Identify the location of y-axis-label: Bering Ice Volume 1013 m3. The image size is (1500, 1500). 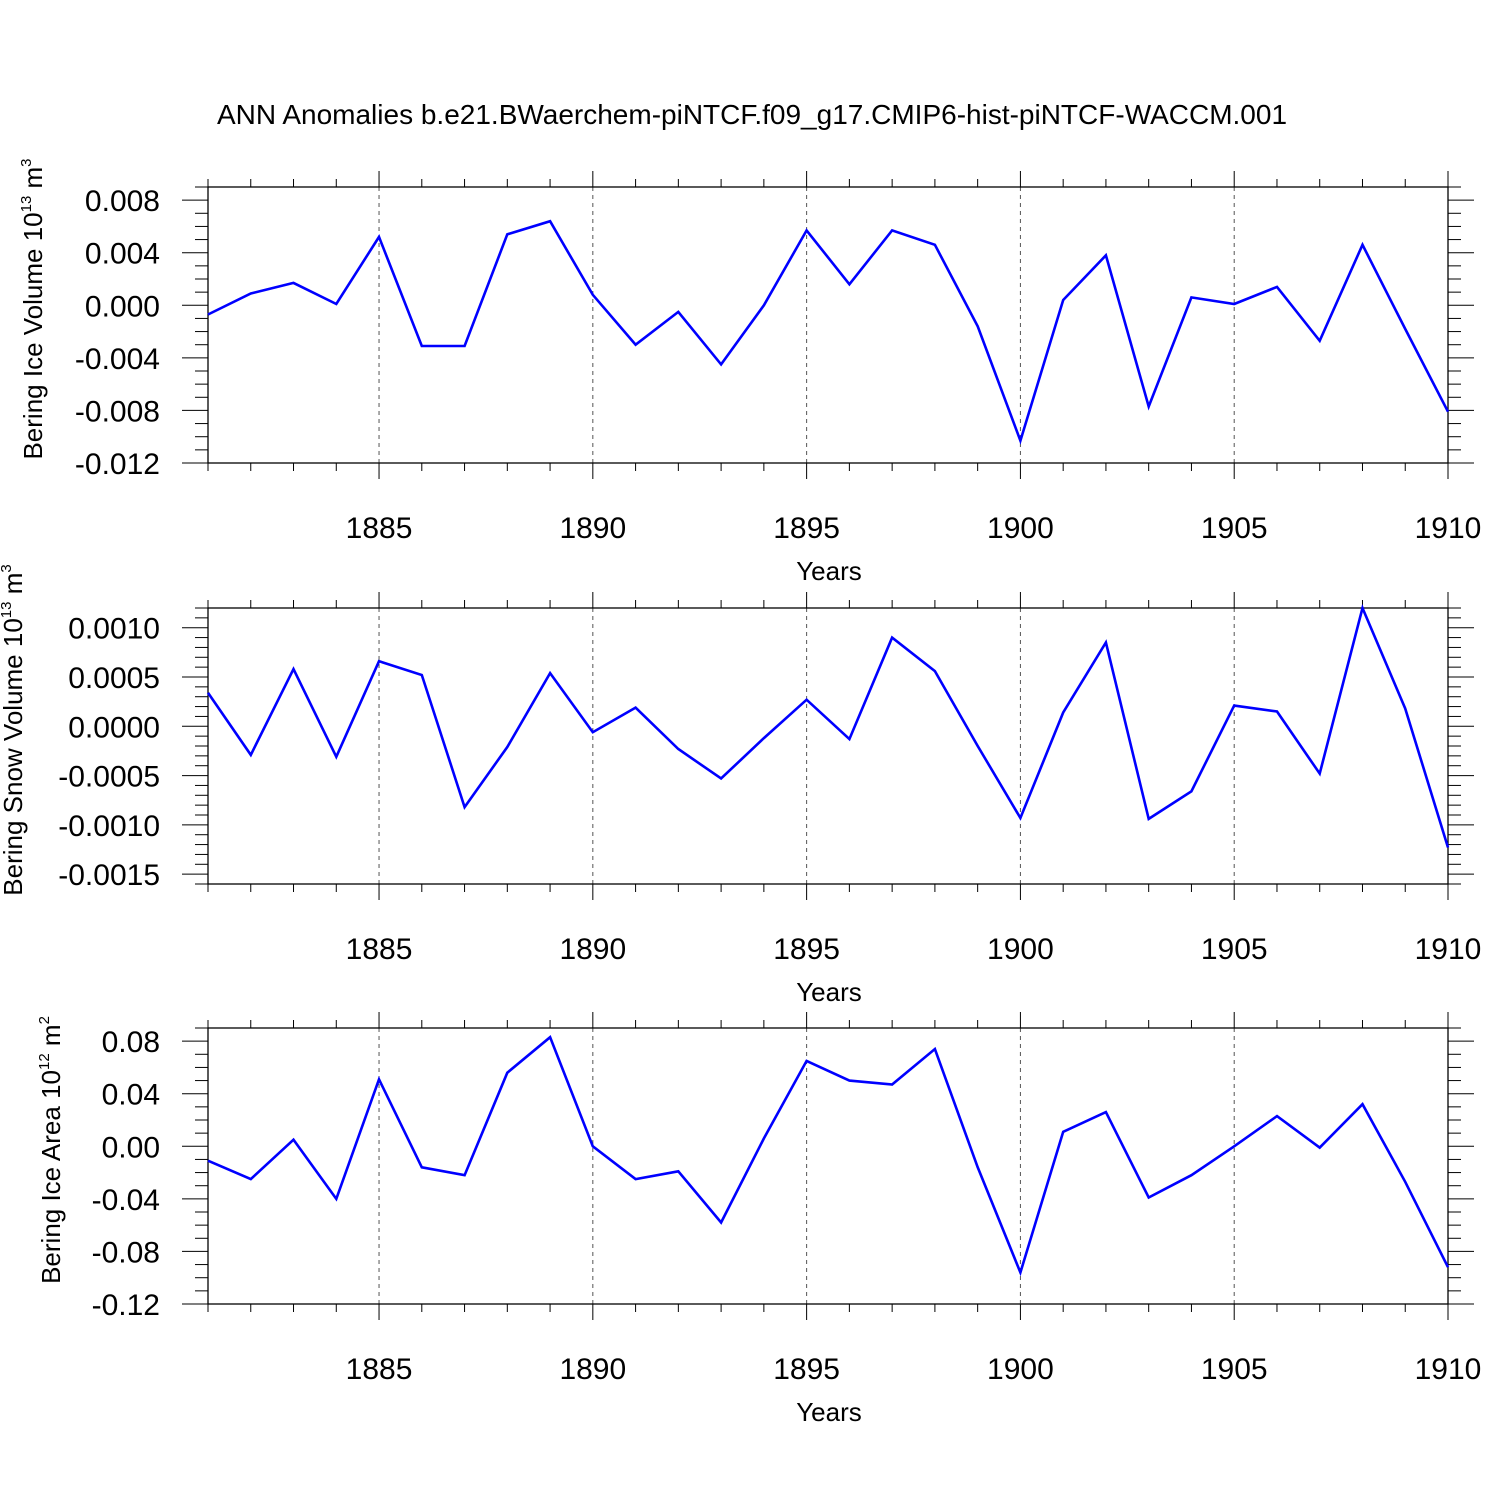
(33, 308).